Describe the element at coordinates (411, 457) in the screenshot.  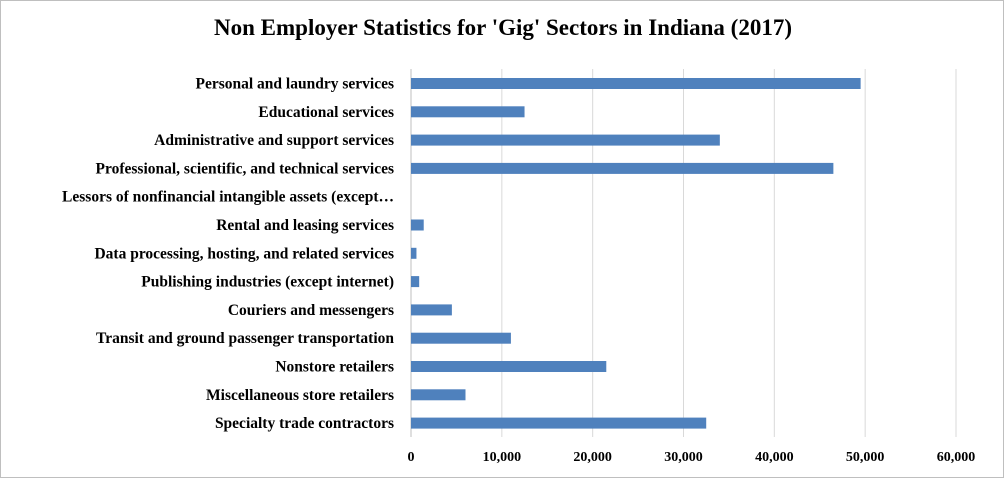
I see `x-tick-label: 0` at that location.